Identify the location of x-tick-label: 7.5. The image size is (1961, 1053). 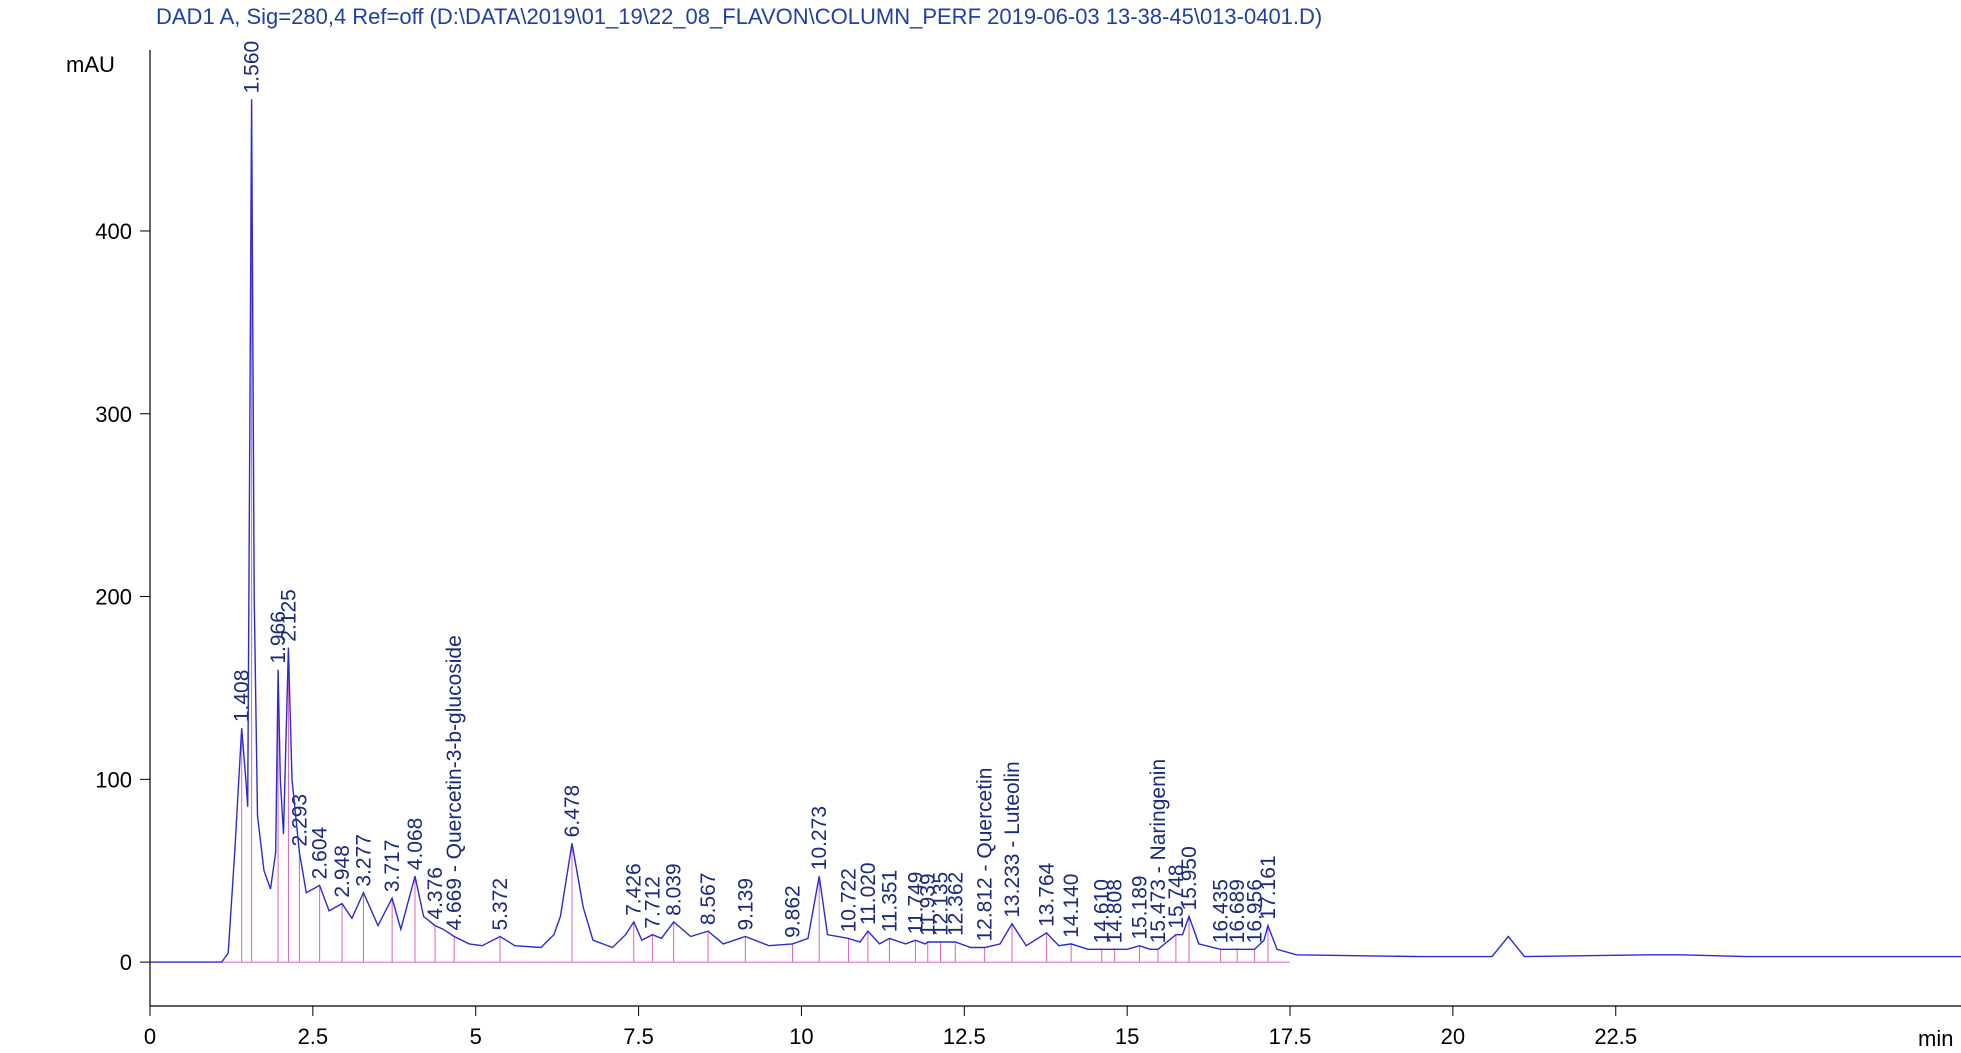
(638, 1036).